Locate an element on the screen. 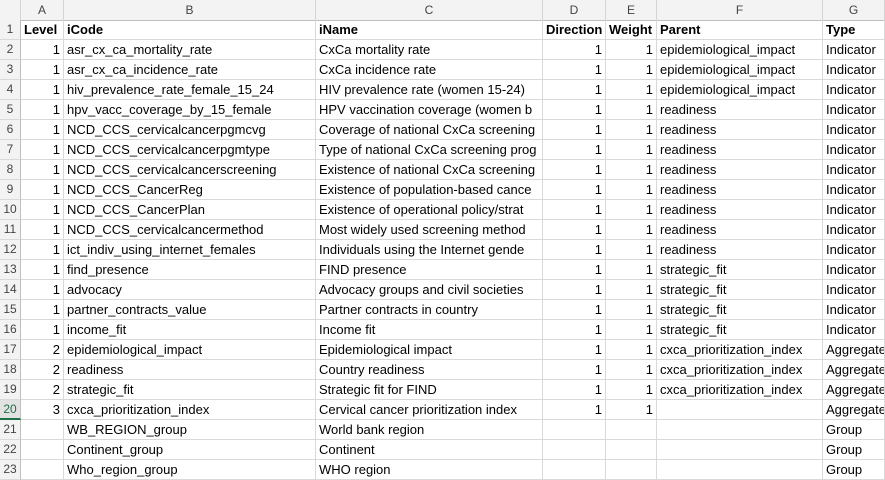  cell-iname: Epidemiological impact is located at coordinates (429, 350).